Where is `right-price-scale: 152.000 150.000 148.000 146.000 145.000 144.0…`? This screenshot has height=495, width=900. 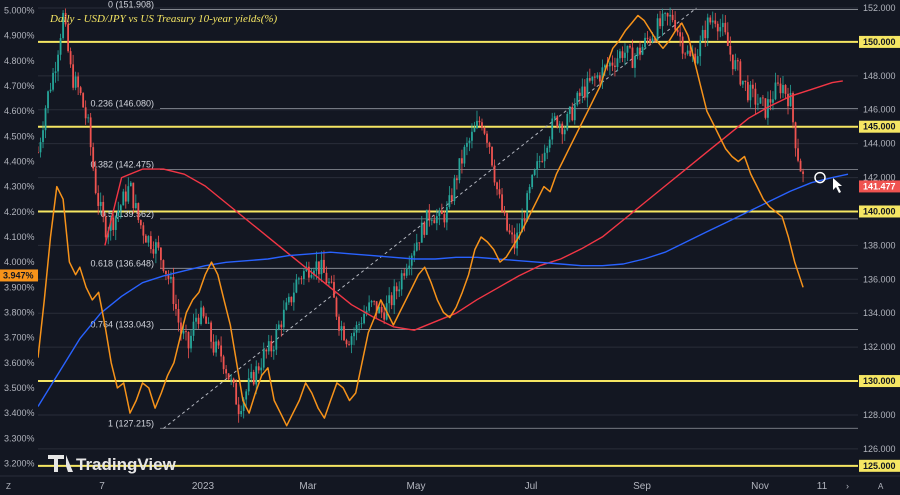 right-price-scale: 152.000 150.000 148.000 146.000 145.000 144.0… is located at coordinates (879, 247).